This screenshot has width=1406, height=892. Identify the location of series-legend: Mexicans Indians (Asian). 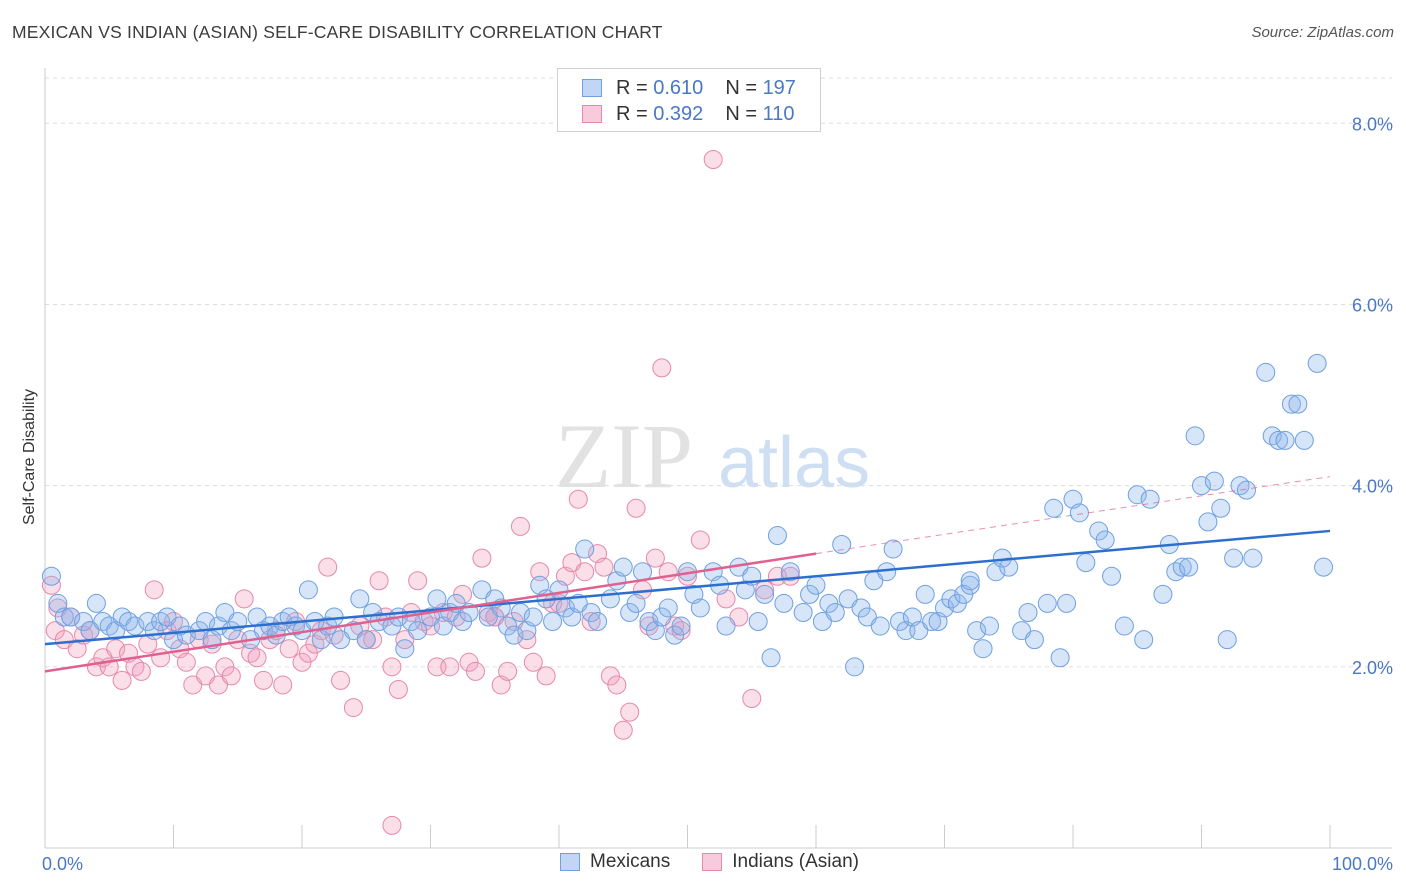
(725, 862).